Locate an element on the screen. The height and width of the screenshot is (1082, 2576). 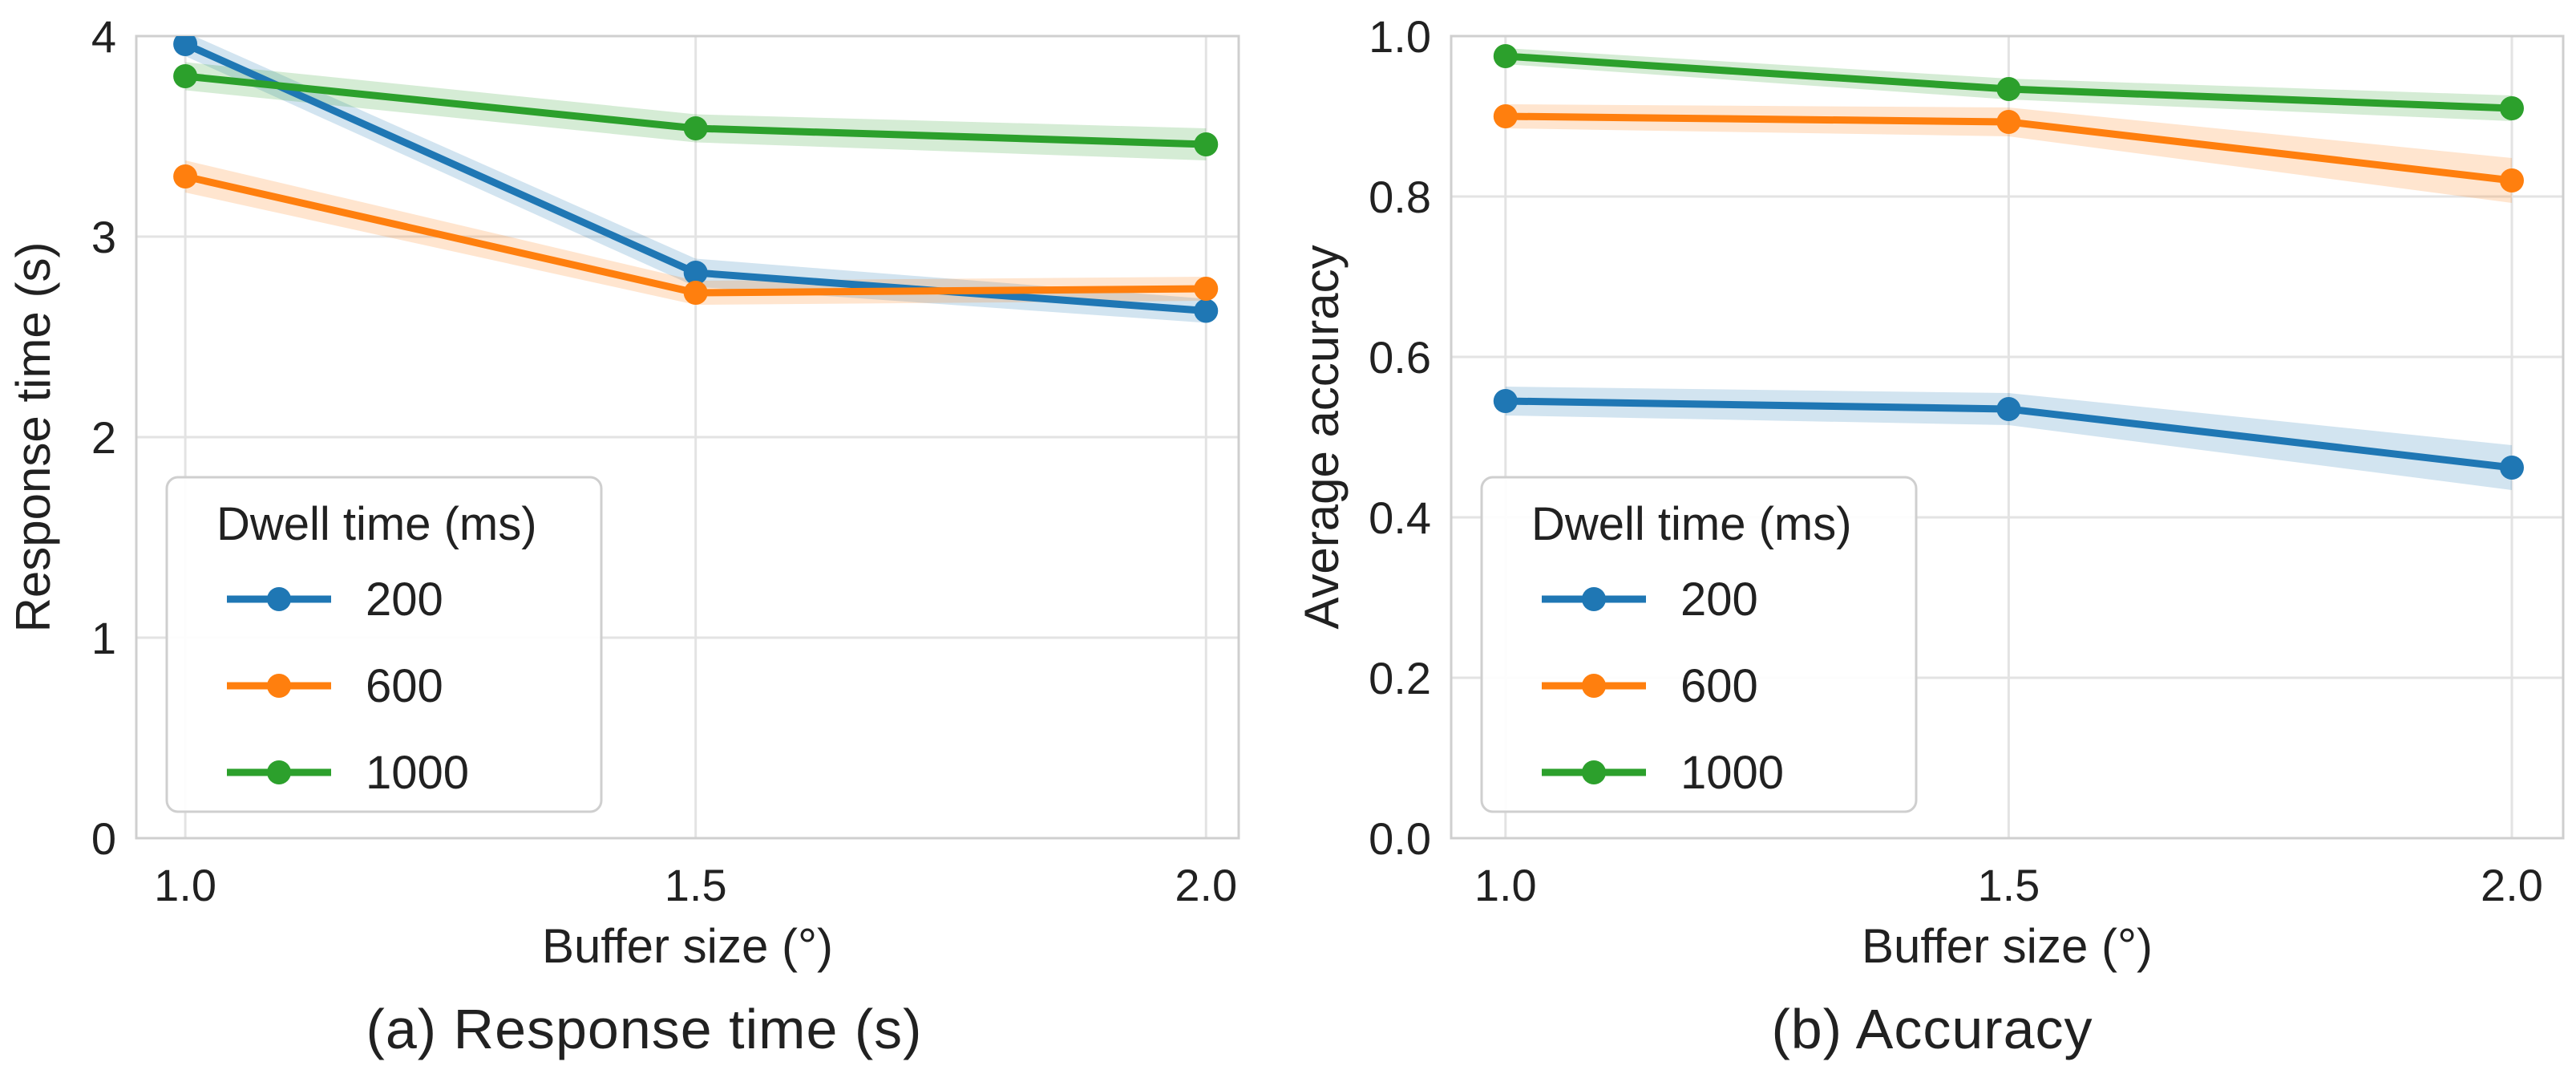
y-tick-label: 0.4 is located at coordinates (1400, 517).